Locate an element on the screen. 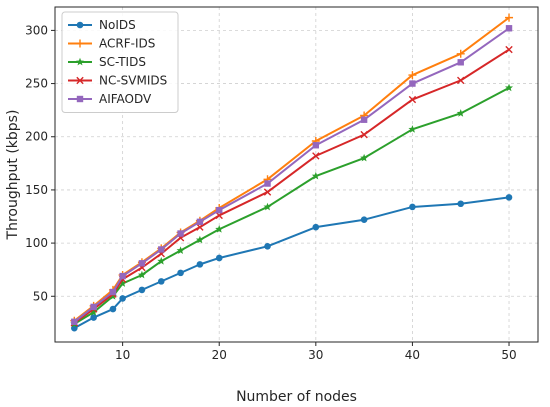 Image resolution: width=550 pixels, height=407 pixels. legend: NoIDS ACRF-IDS SC-TIDS NC-SVMIDS AIFAODV is located at coordinates (120, 62).